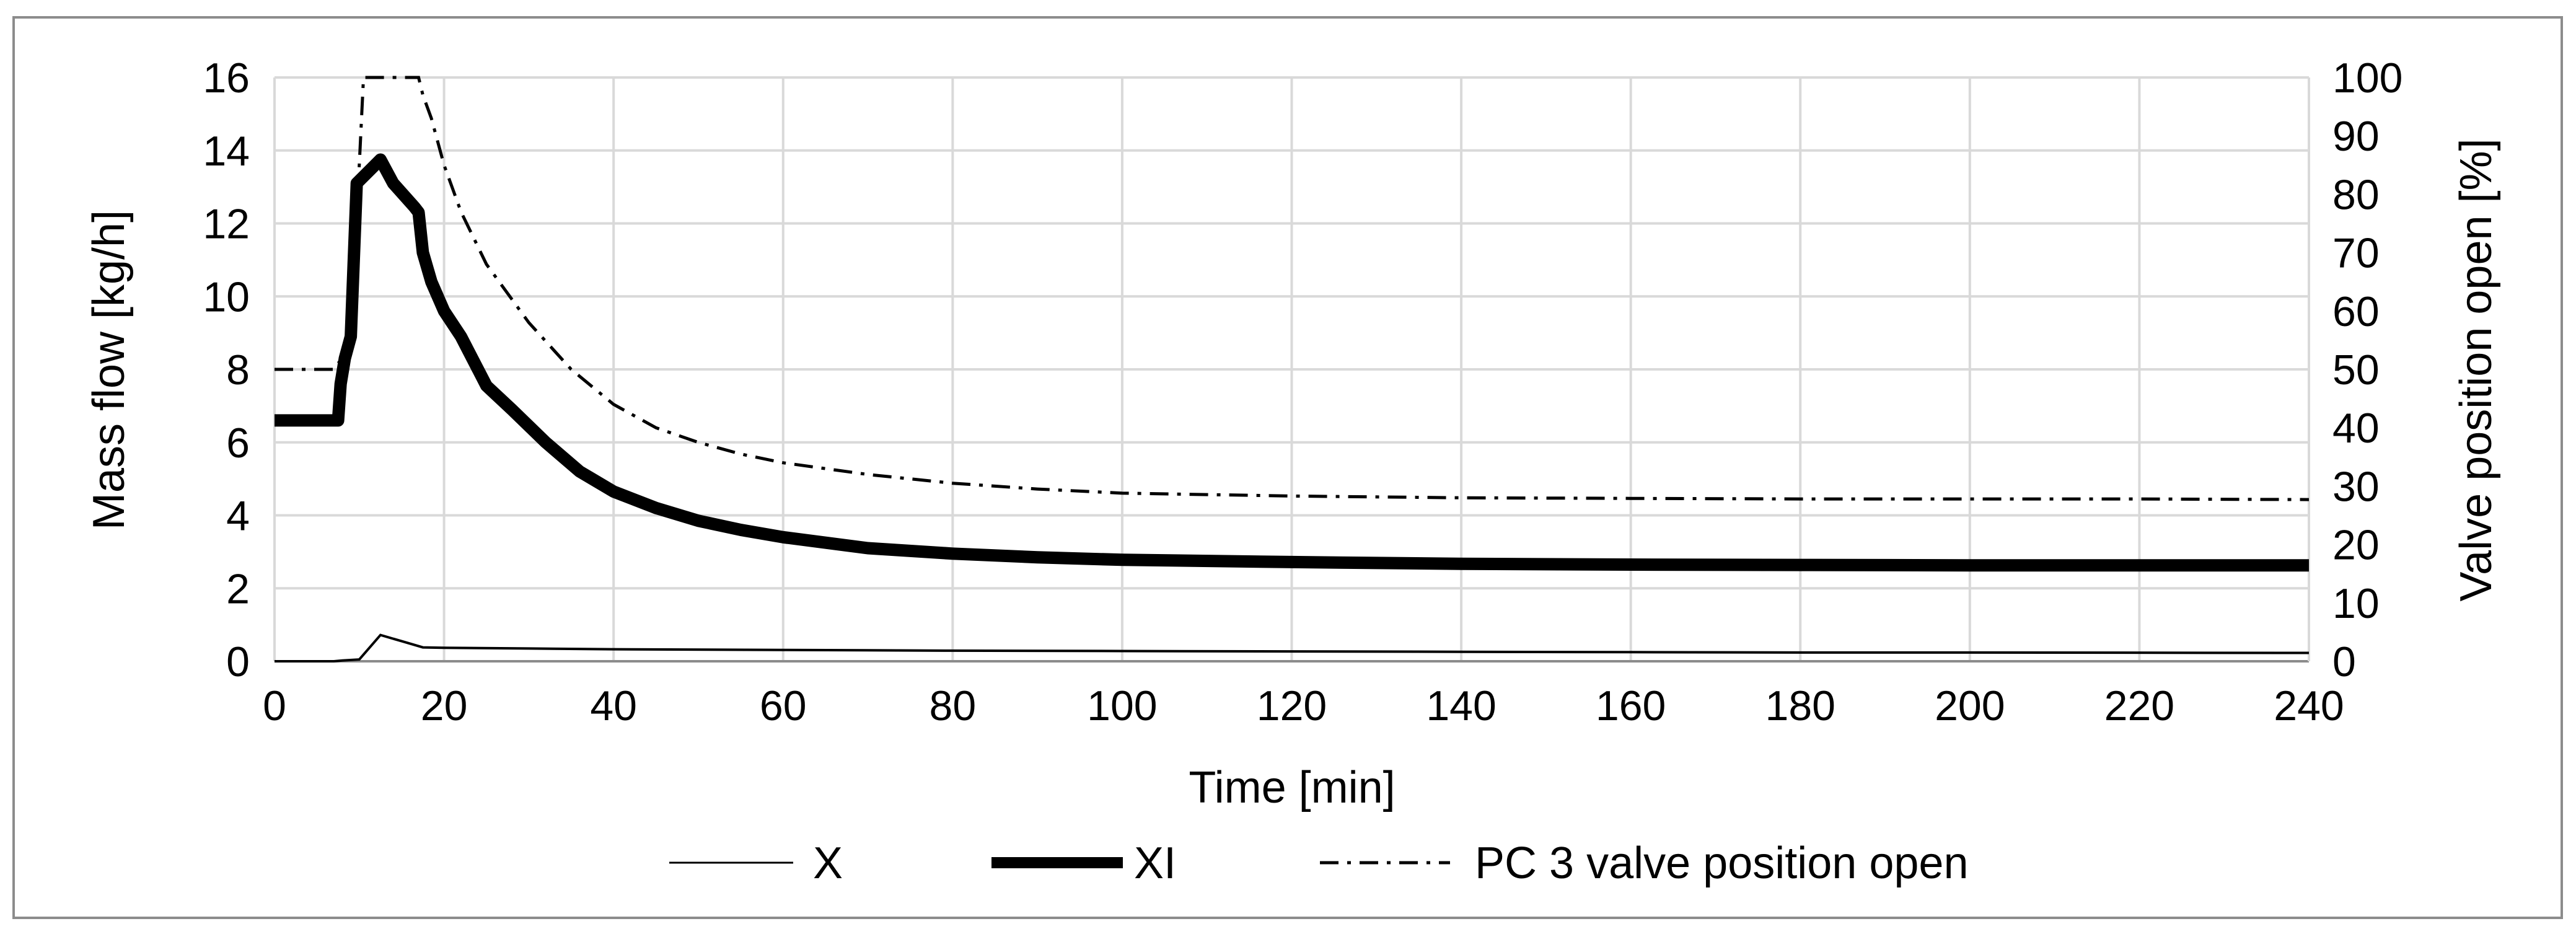  I want to click on y-tick-label: 10, so click(227, 296).